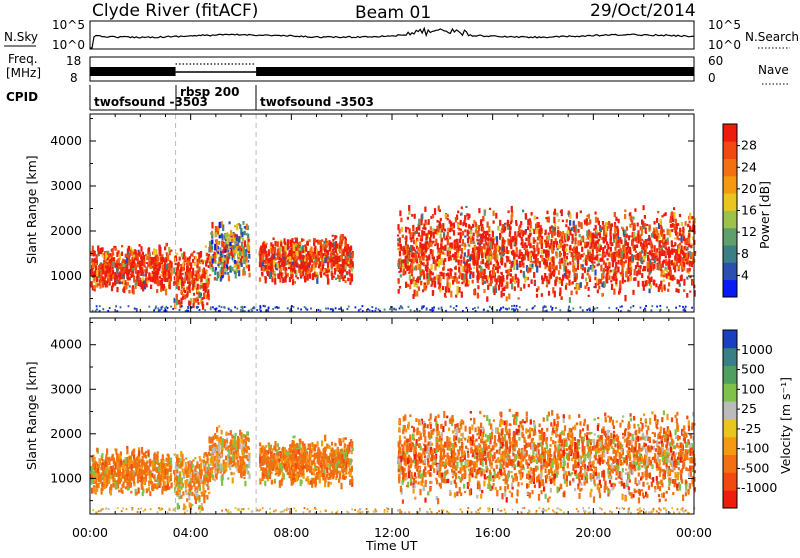 This screenshot has width=800, height=558. I want to click on freq-label-line1: Freq., so click(23, 59).